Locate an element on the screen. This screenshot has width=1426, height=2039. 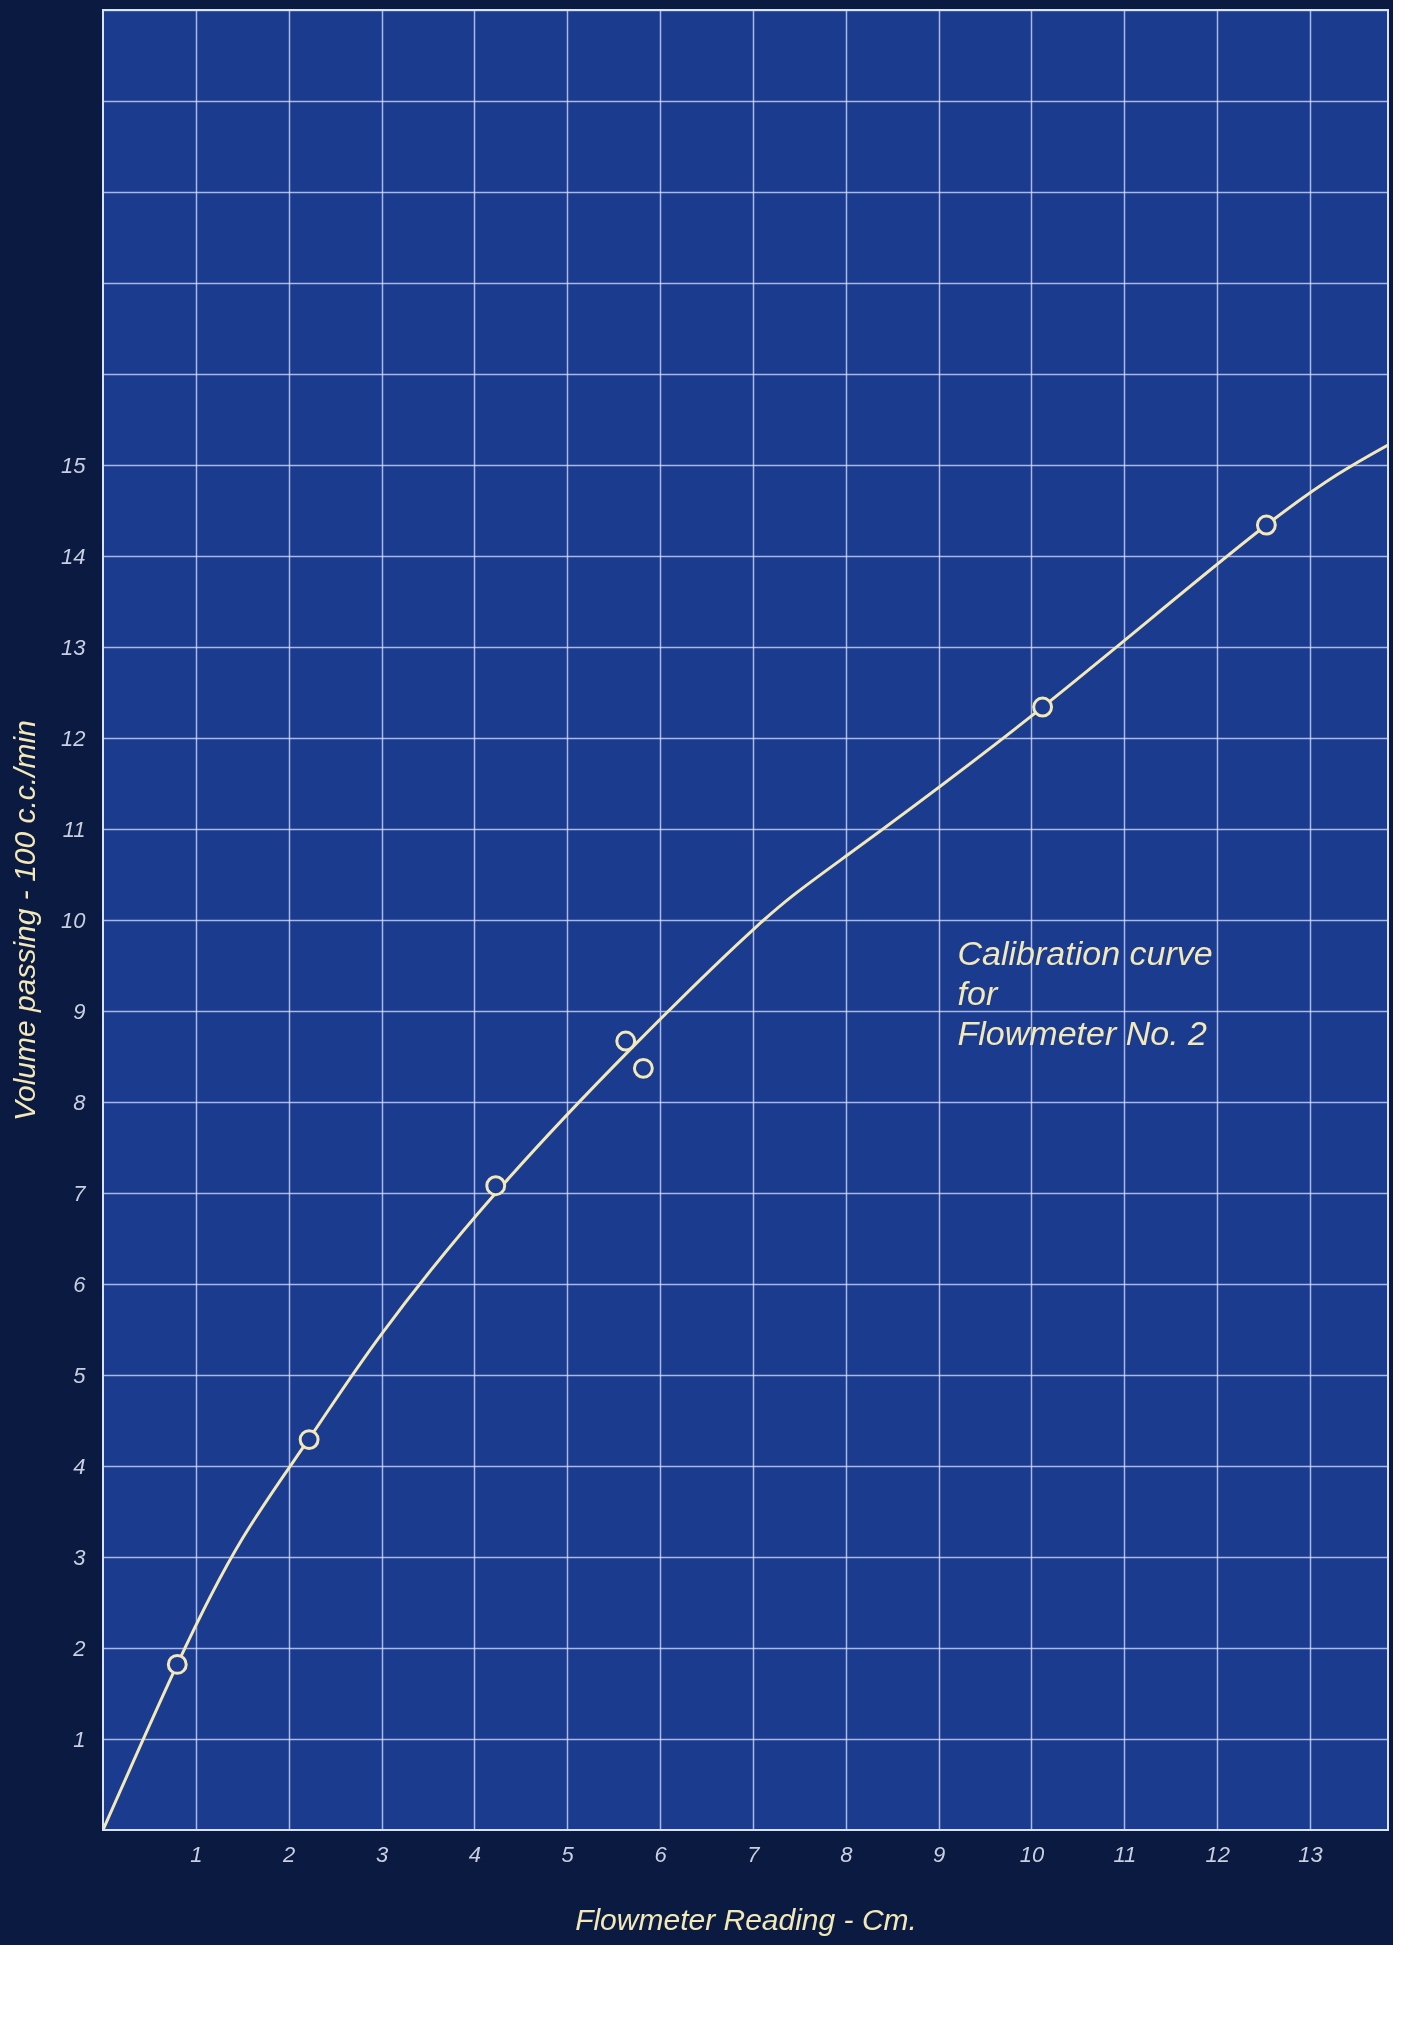
x-tick-label: 12 is located at coordinates (1217, 1854).